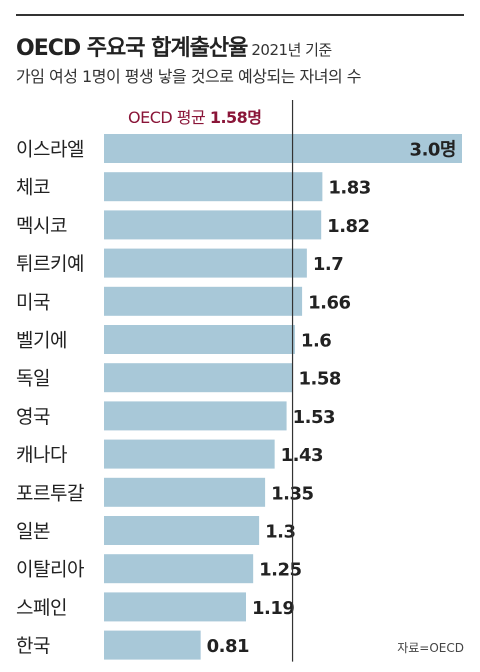 This screenshot has height=672, width=480. I want to click on value-label: 0.81, so click(228, 646).